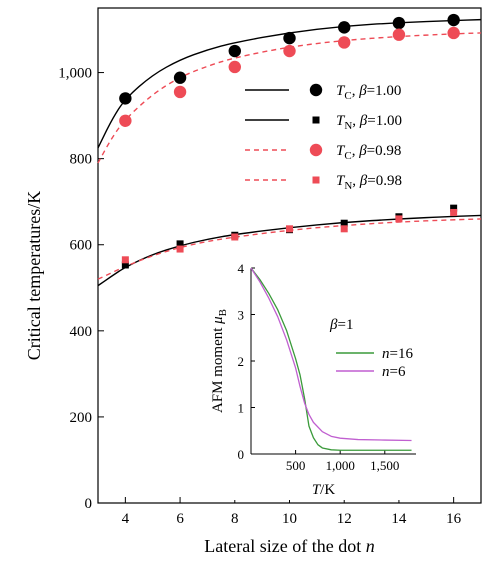 This screenshot has height=565, width=503. I want to click on legend-entry: TC, β=0.98, so click(323, 152).